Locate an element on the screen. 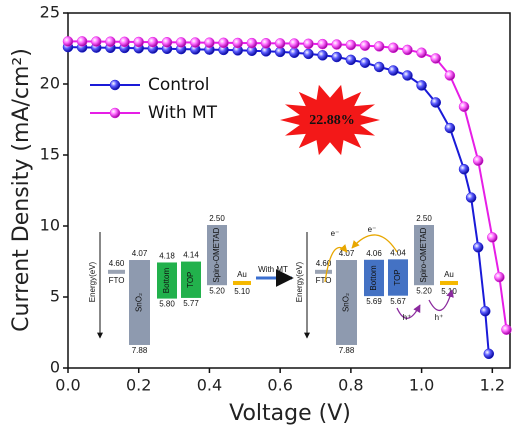 The image size is (520, 435). y-tick-label: 0 is located at coordinates (55, 367).